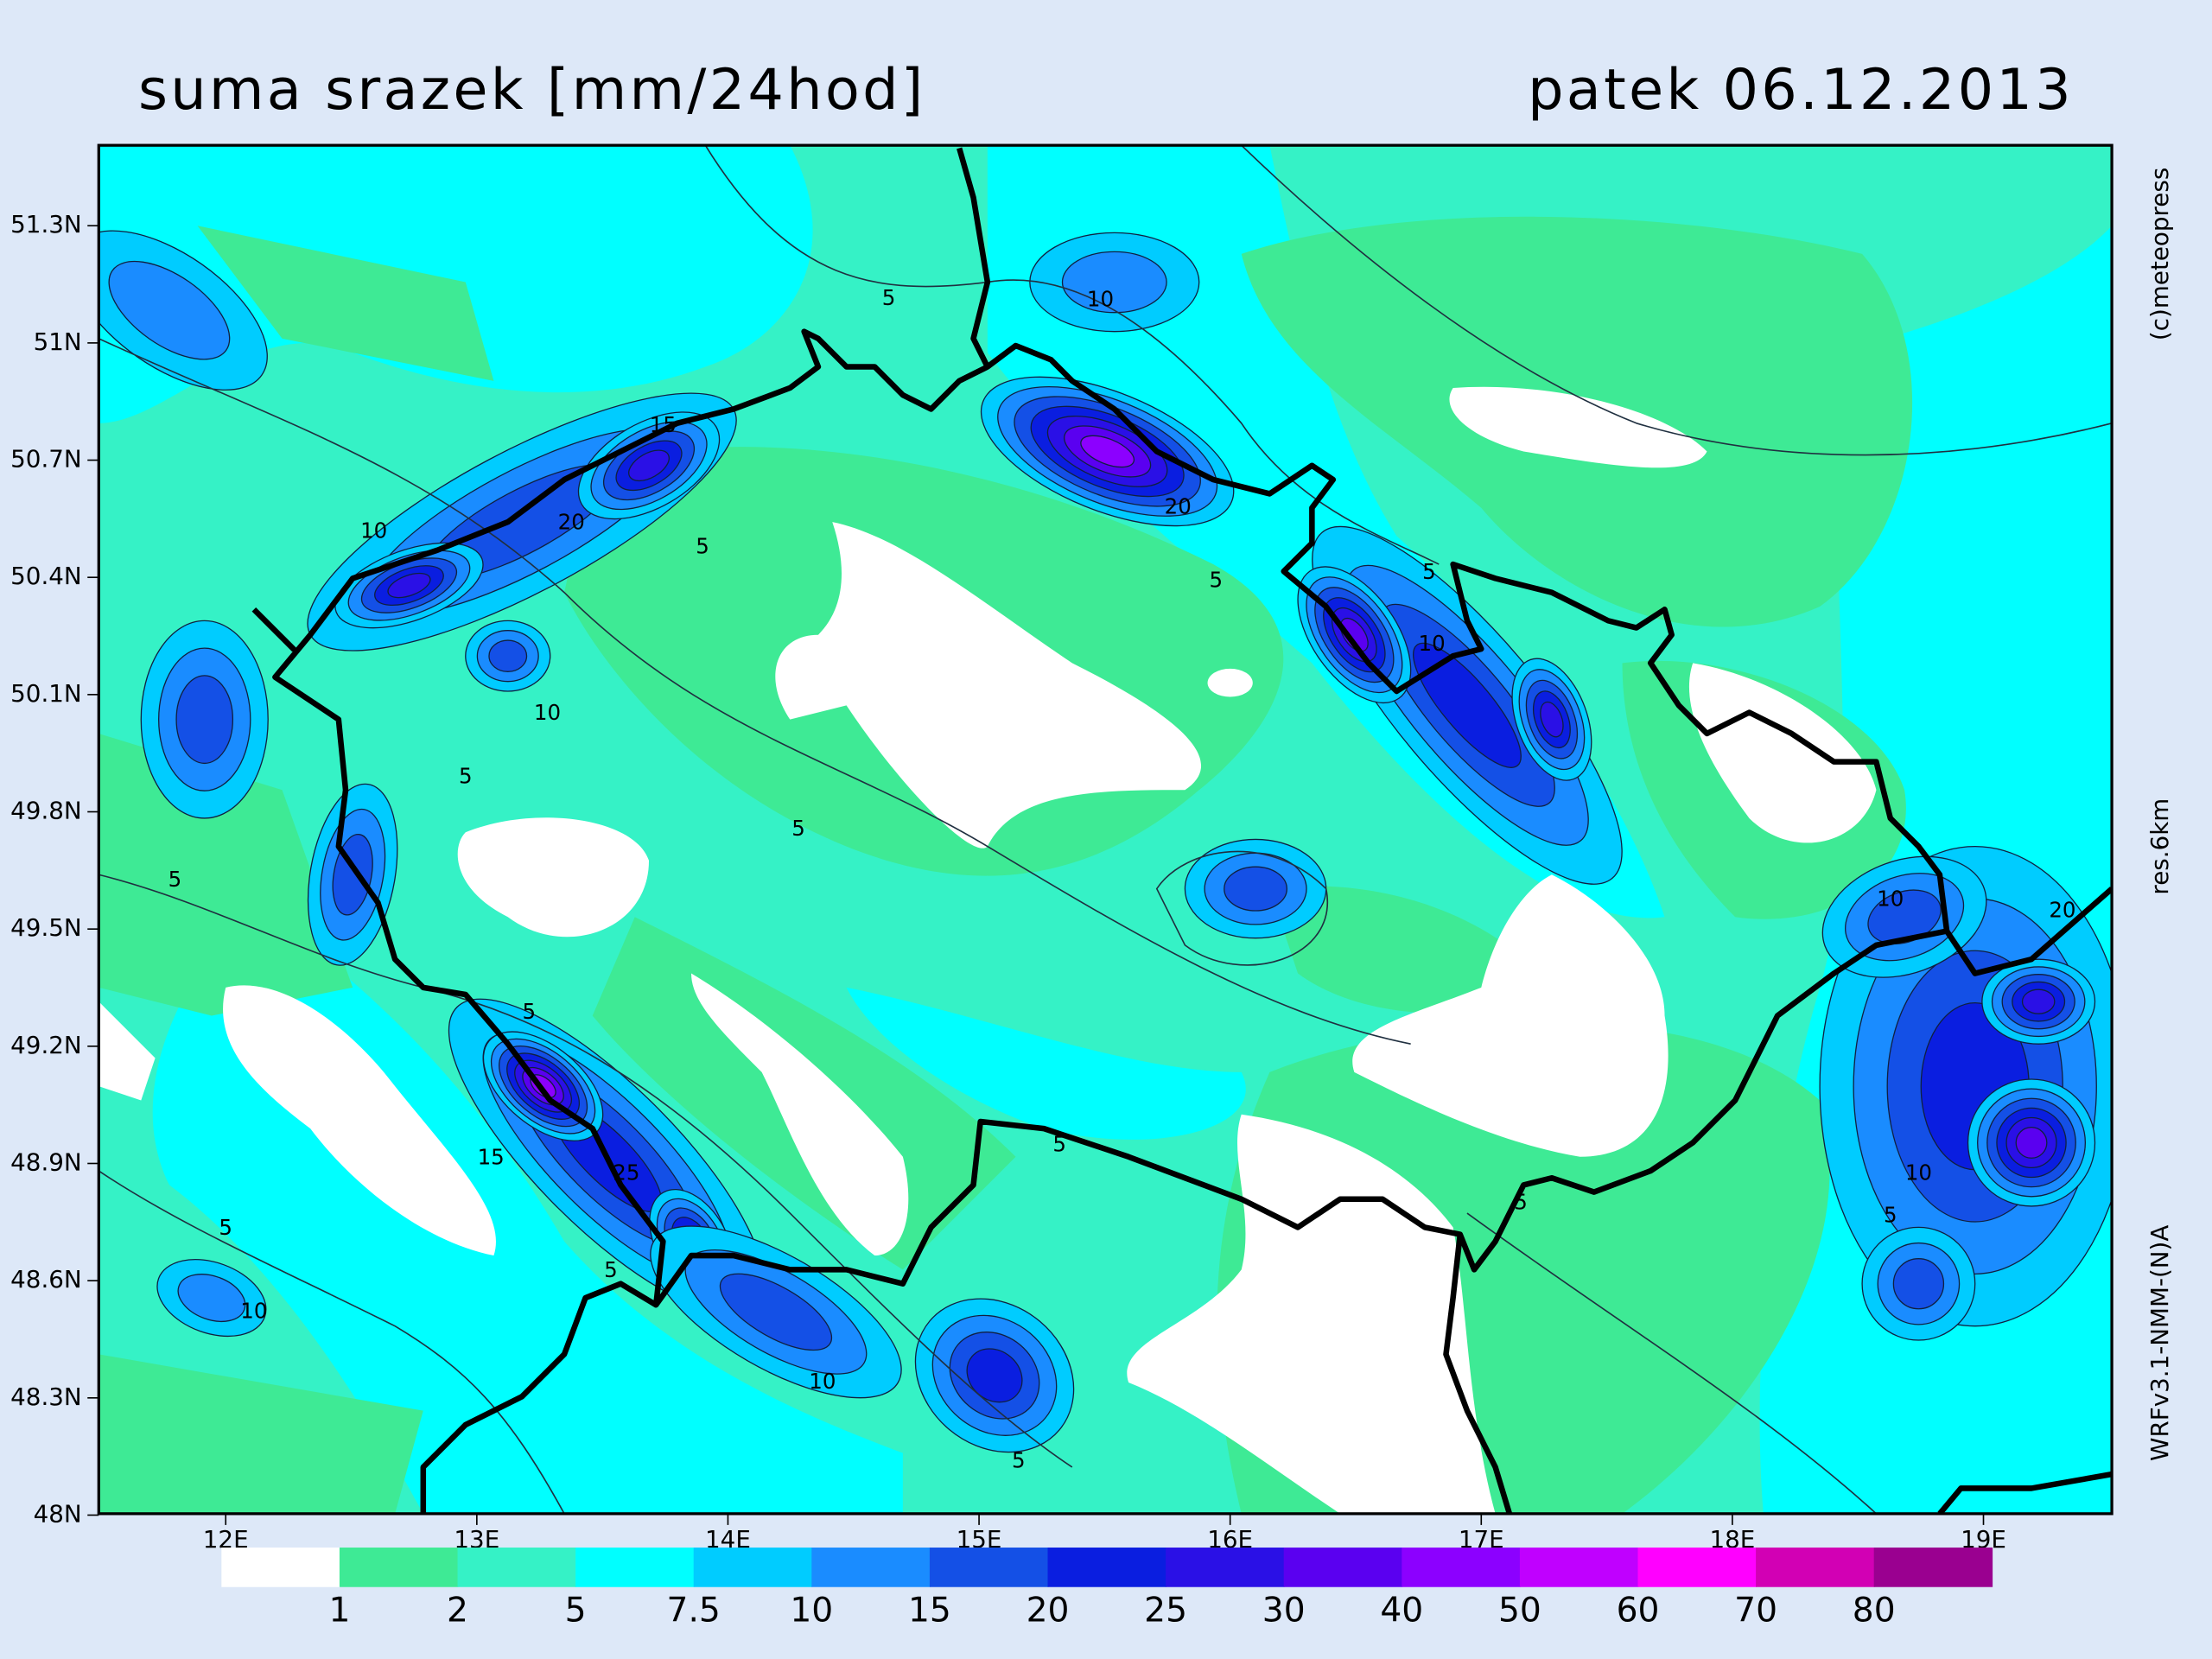 The image size is (2212, 1659). What do you see at coordinates (457, 1611) in the screenshot?
I see `colorbar-label: 2` at bounding box center [457, 1611].